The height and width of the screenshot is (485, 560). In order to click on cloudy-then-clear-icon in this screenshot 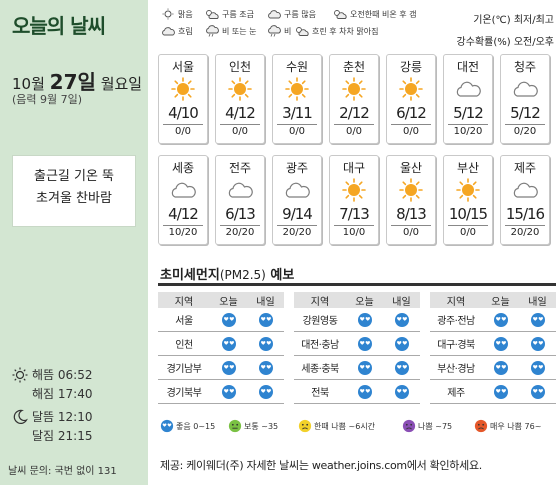, I will do `click(302, 31)`.